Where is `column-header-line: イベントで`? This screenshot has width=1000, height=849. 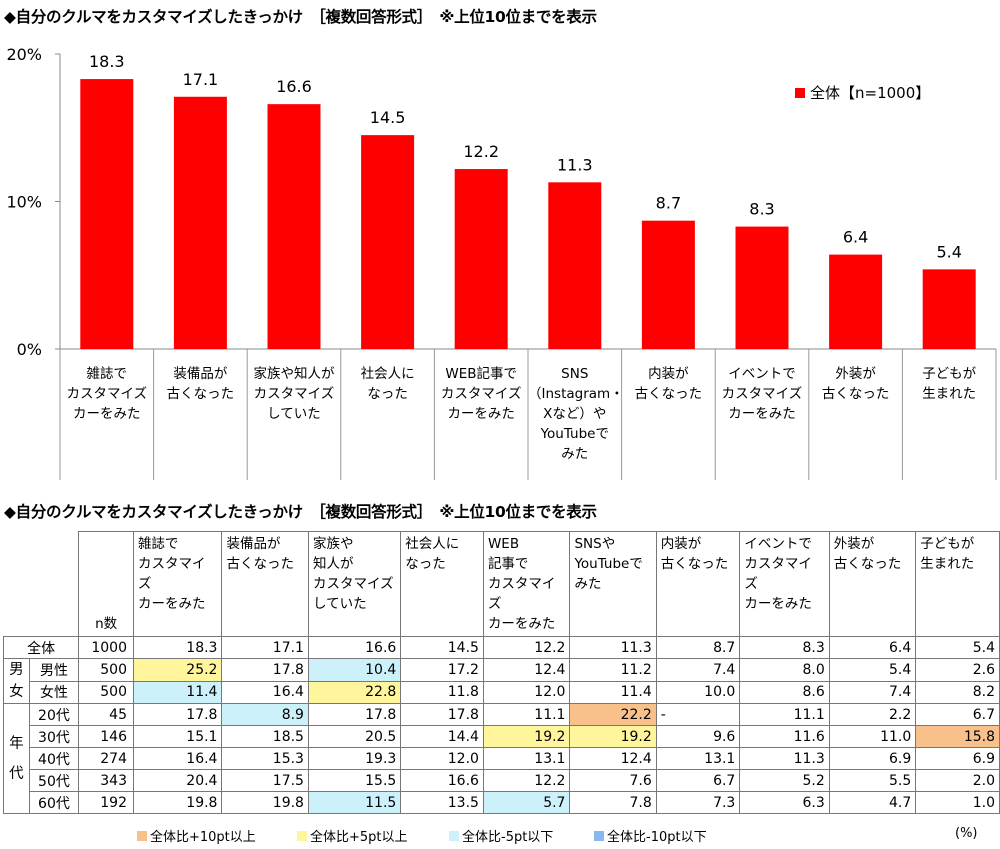
column-header-line: イベントで is located at coordinates (778, 544).